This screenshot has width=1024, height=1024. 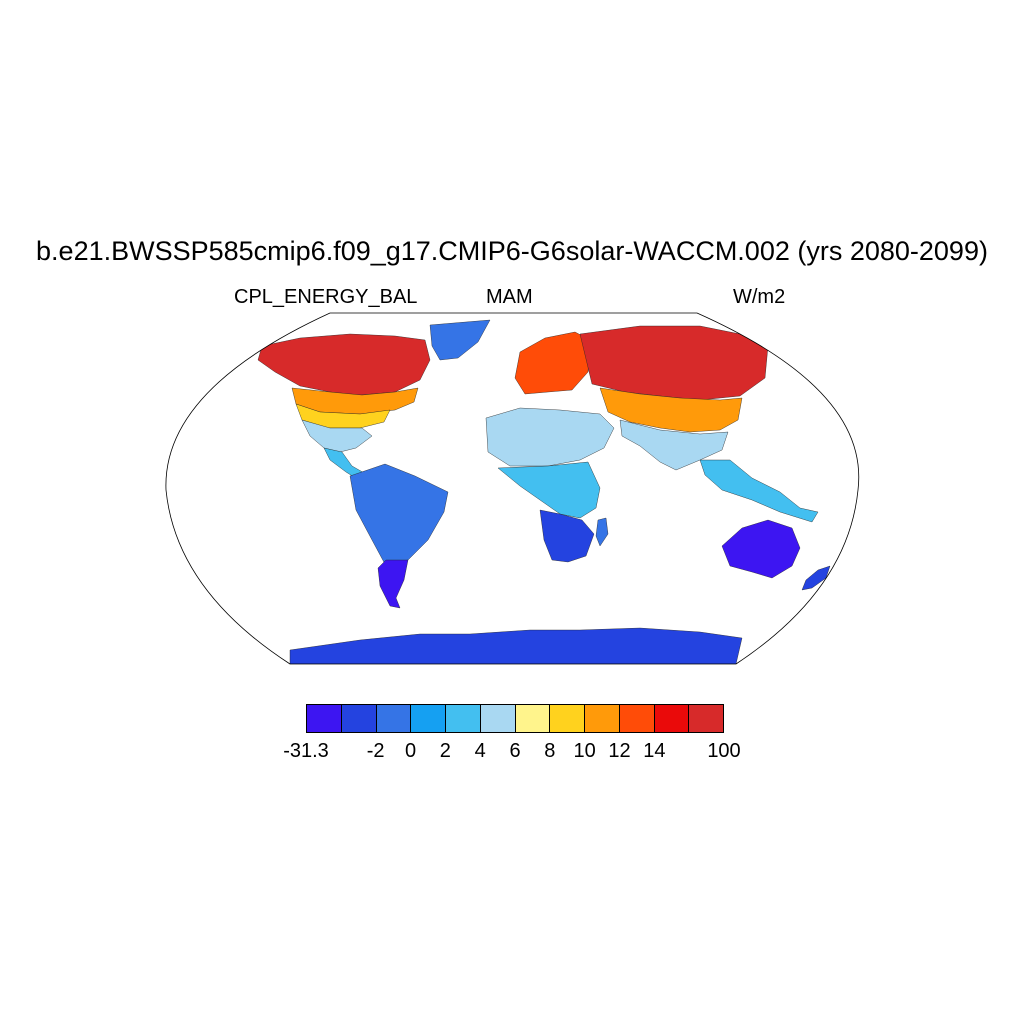 I want to click on region-south-america-south, so click(x=393, y=584).